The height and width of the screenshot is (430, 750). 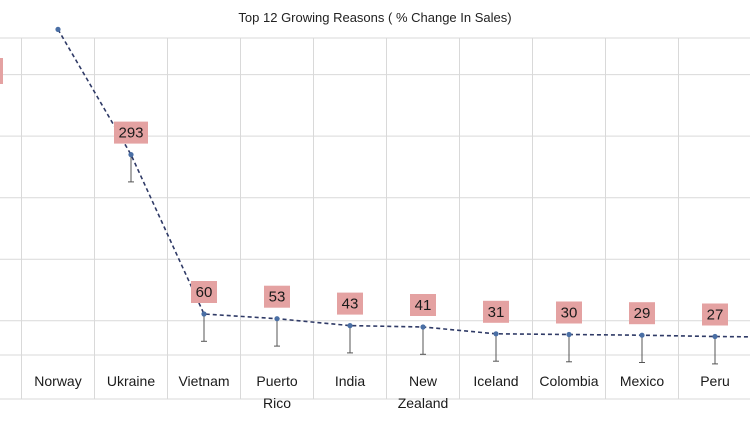 What do you see at coordinates (642, 381) in the screenshot?
I see `x-tick-label: Mexico` at bounding box center [642, 381].